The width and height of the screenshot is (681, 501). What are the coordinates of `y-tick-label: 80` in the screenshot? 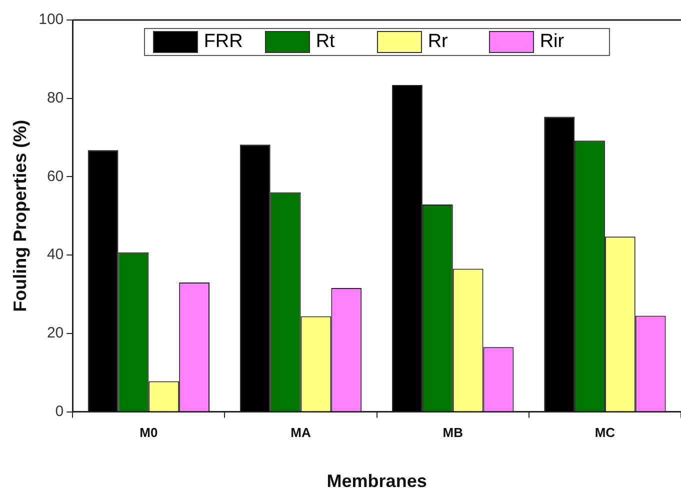 It's located at (55, 98).